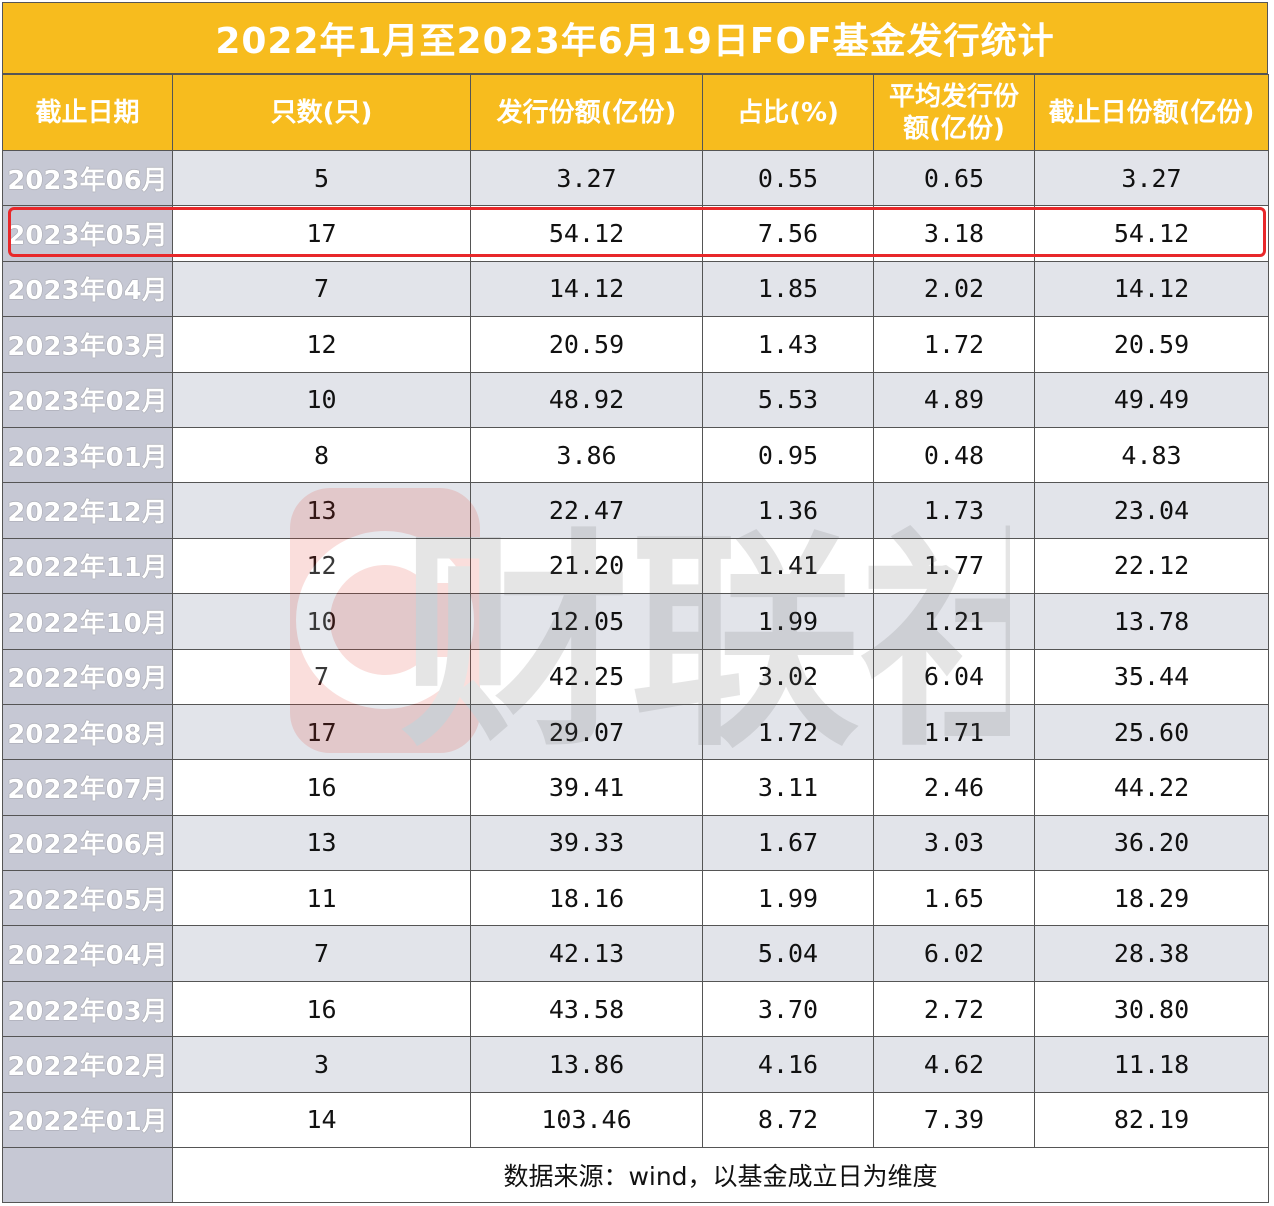 This screenshot has width=1274, height=1206. I want to click on table-row: 2022年06月 13 39.33 1.67 3.03 36.20, so click(635, 843).